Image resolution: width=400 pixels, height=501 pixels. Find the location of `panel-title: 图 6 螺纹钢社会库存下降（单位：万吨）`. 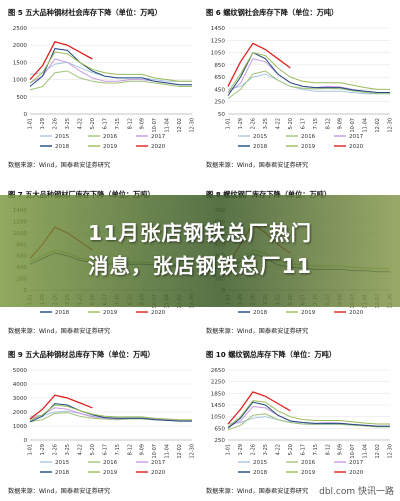

panel-title: 图 6 螺纹钢社会库存下降（单位：万吨） is located at coordinates (272, 12).